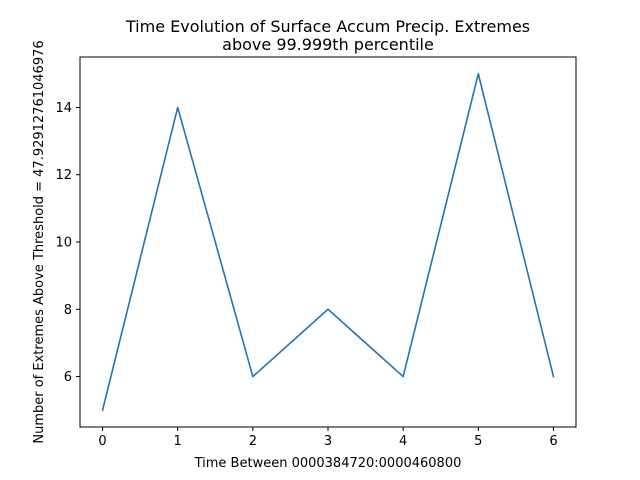  What do you see at coordinates (403, 441) in the screenshot?
I see `x-tick-label-4: 4` at bounding box center [403, 441].